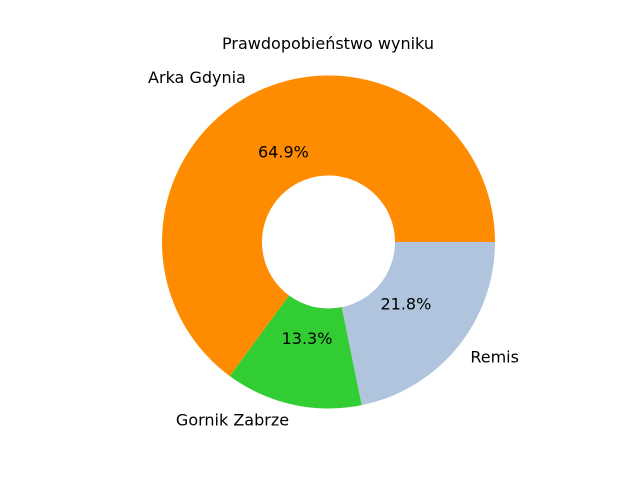 The image size is (640, 485). I want to click on slice-label-remis: Remis, so click(494, 356).